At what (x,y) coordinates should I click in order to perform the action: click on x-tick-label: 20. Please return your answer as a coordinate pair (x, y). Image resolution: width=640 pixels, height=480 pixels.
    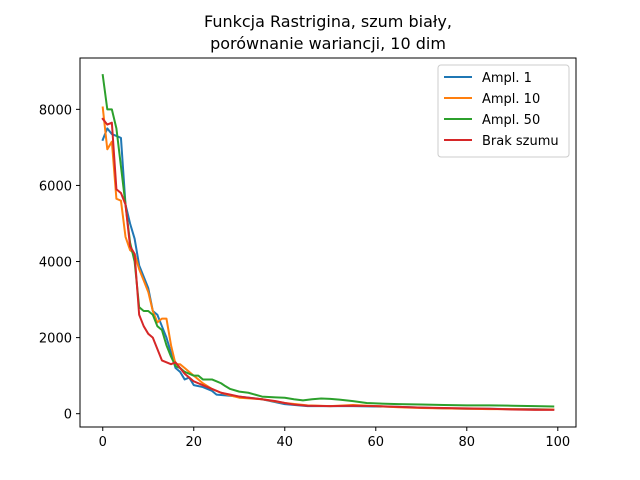
    Looking at the image, I should click on (193, 442).